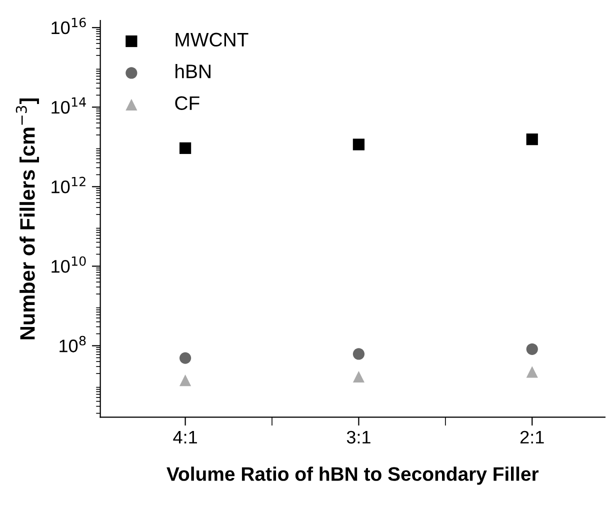 The image size is (608, 515). I want to click on legend-label: CF, so click(187, 103).